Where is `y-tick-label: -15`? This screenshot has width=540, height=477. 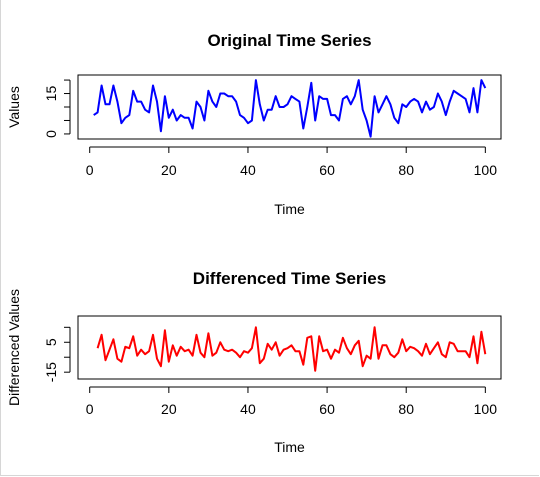
y-tick-label: -15 is located at coordinates (51, 372).